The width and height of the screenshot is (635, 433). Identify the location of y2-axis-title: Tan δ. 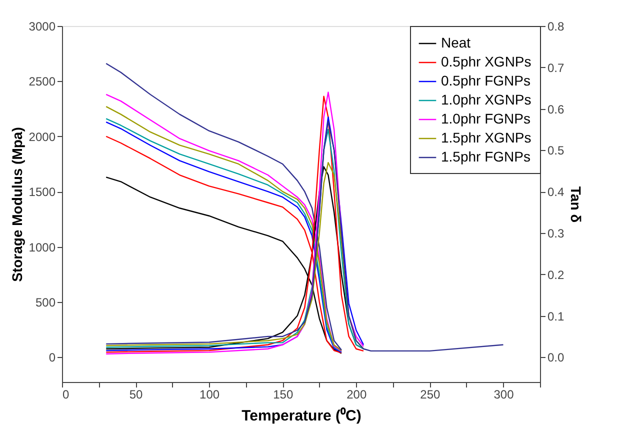
(576, 204).